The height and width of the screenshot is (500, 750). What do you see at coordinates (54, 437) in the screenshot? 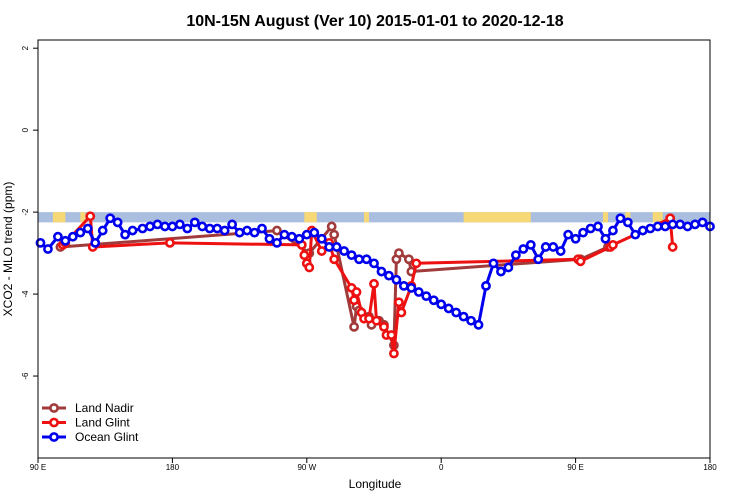
I see `legend-marker-ocean-glint` at bounding box center [54, 437].